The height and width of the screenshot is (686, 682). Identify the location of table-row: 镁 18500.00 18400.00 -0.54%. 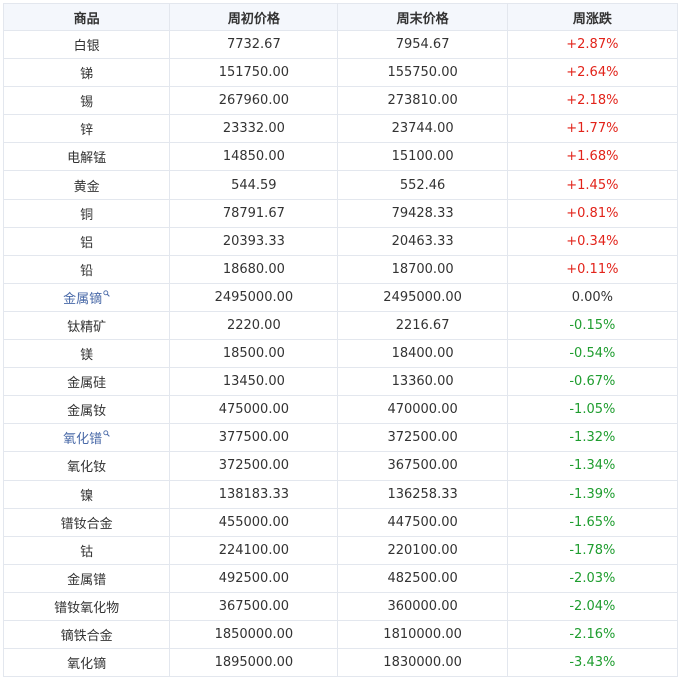
(340, 354).